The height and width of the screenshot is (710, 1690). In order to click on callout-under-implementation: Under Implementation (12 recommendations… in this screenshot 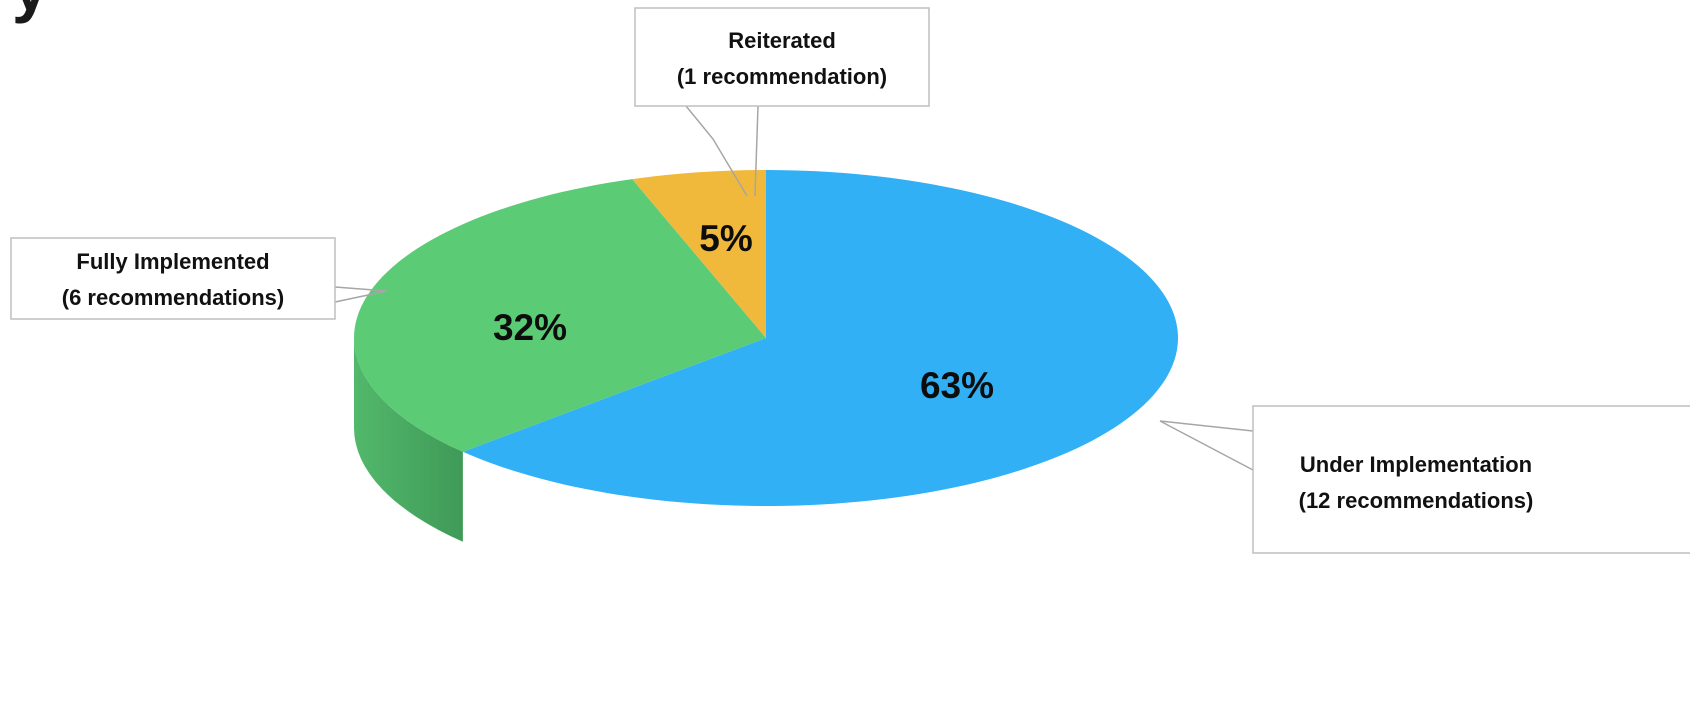, I will do `click(1471, 479)`.